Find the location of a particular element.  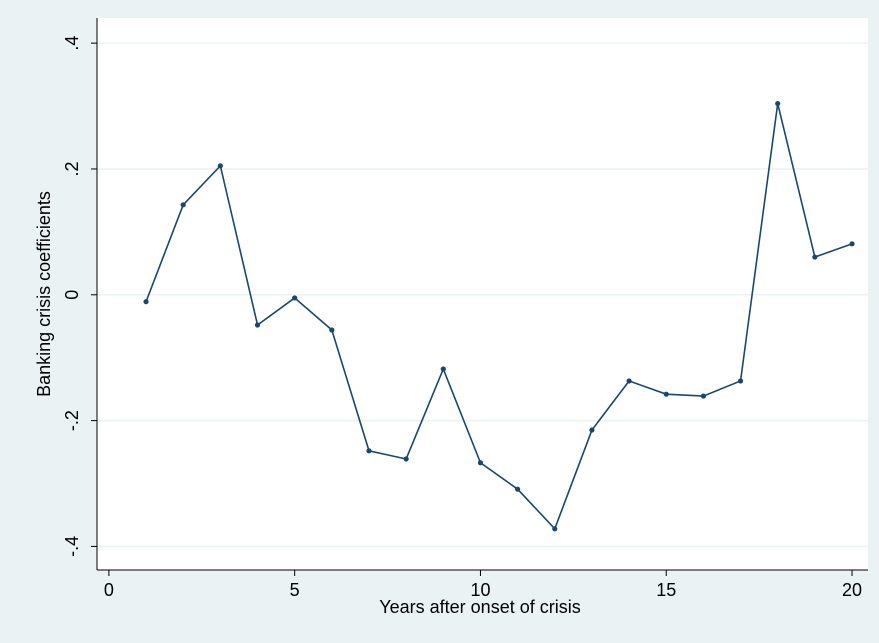

x-axis-label: Years after onset of crisis is located at coordinates (479, 607).